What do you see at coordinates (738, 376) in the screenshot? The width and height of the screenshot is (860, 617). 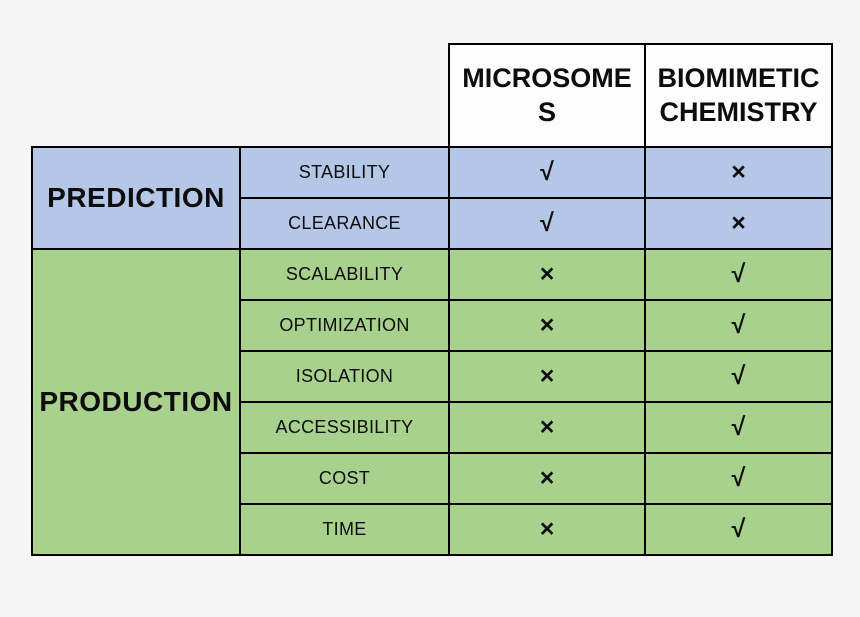 I see `mark-isolation-biomimetic: √` at bounding box center [738, 376].